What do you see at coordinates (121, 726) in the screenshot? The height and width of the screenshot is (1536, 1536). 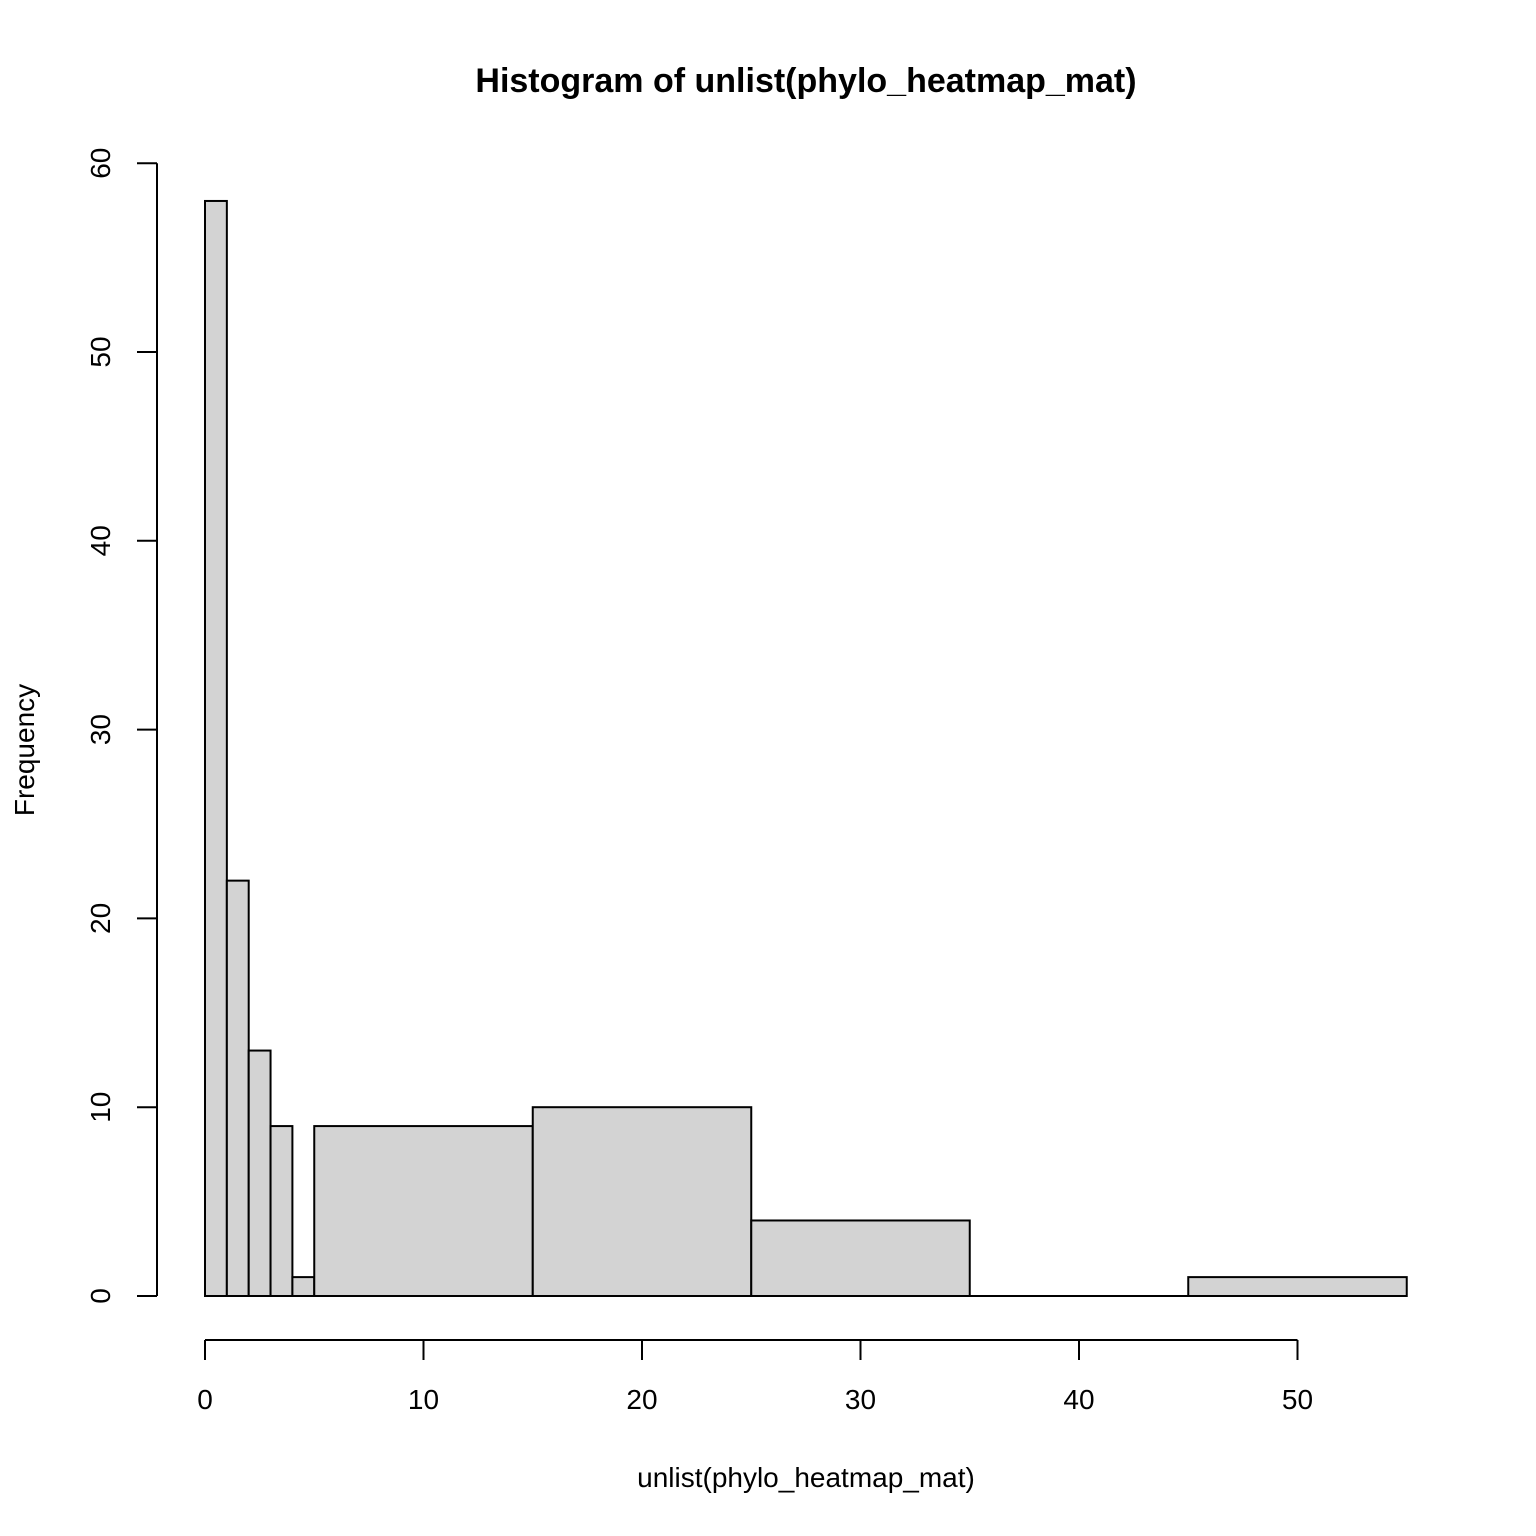 I see `y-axis: 0 10 20 30 40 50 60` at bounding box center [121, 726].